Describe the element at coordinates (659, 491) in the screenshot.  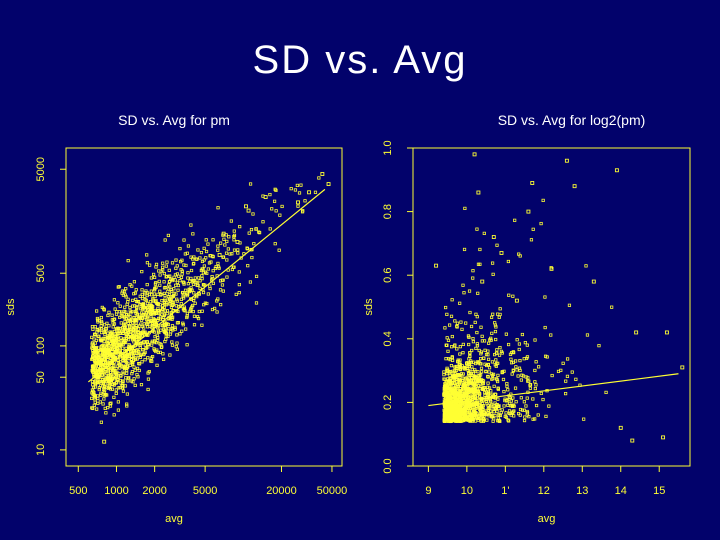
I see `x-tick-label: 15` at that location.